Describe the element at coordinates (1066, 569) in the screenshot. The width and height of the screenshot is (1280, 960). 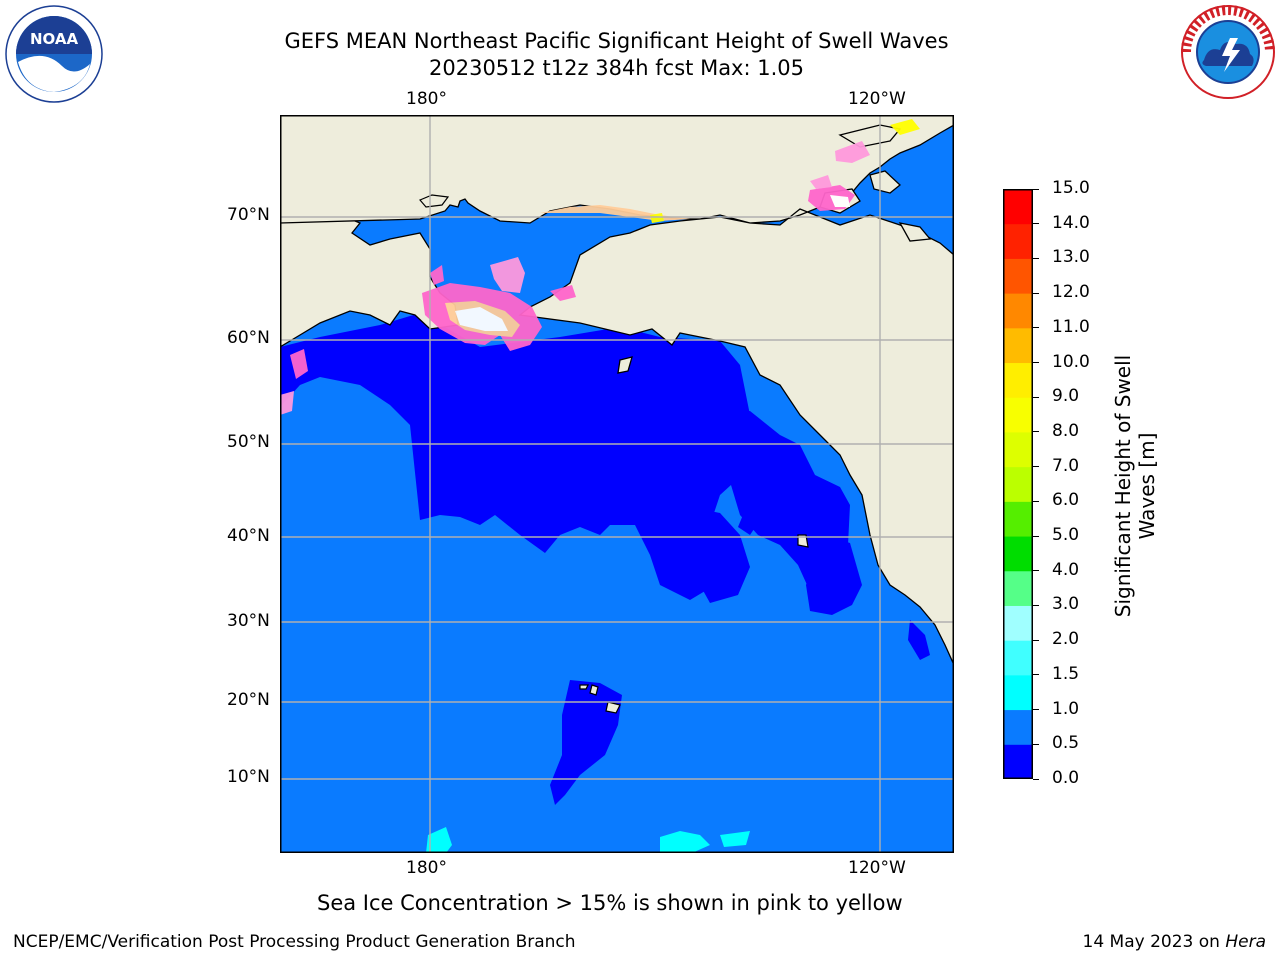
I see `colorbar-tick-label: 4.0` at that location.